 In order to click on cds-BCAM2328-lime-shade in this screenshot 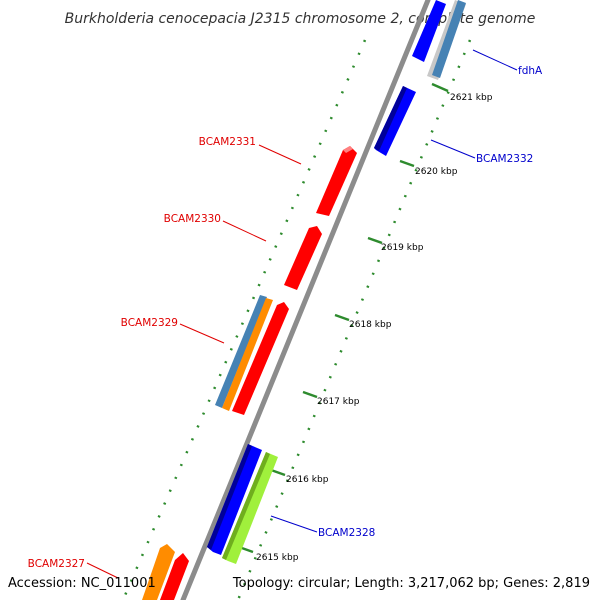, I will do `click(246, 506)`.